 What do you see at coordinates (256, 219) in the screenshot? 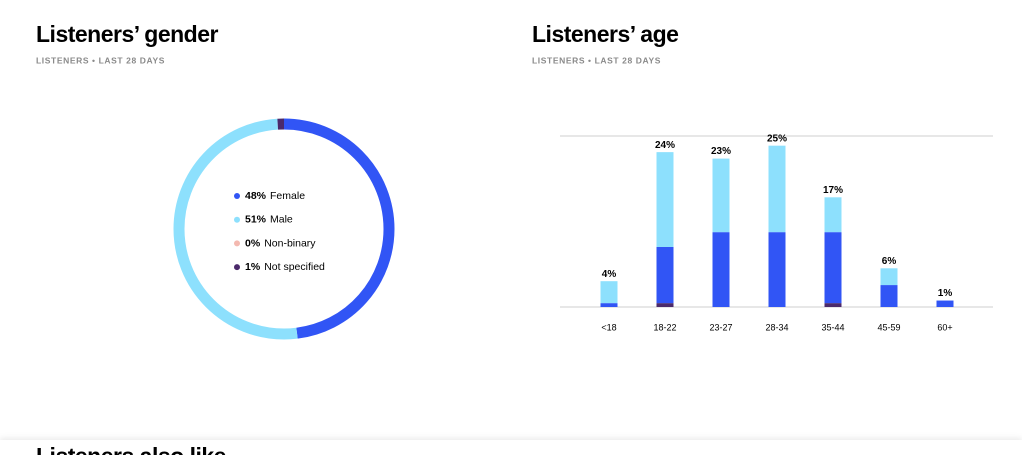
I see `legend-value: 51%` at bounding box center [256, 219].